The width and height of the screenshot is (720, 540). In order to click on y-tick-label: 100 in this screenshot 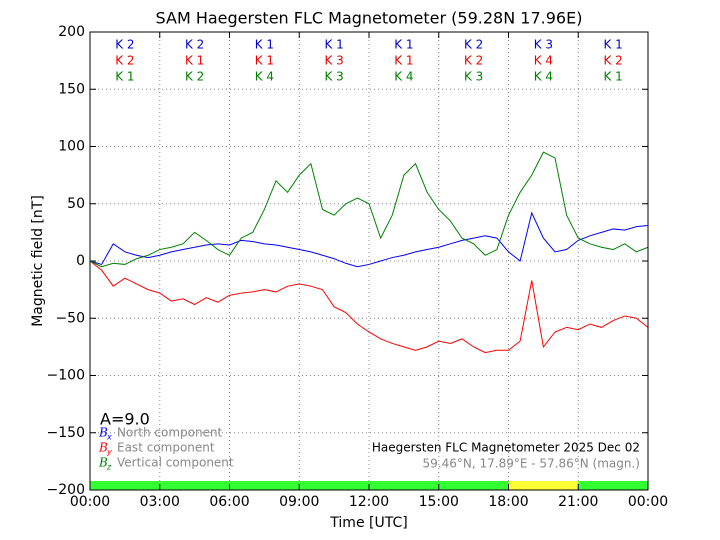, I will do `click(71, 147)`.